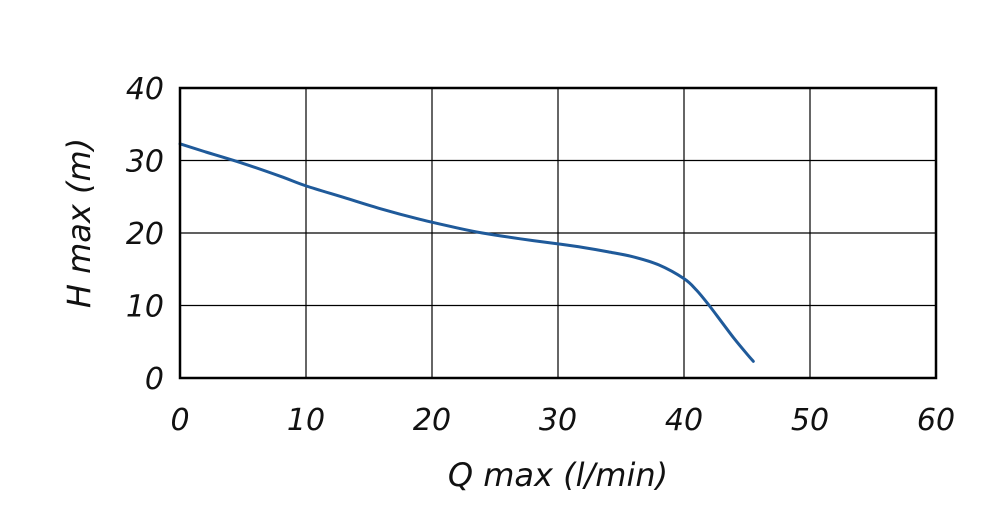 The width and height of the screenshot is (1000, 526). What do you see at coordinates (145, 89) in the screenshot?
I see `y-tick-label: 40` at bounding box center [145, 89].